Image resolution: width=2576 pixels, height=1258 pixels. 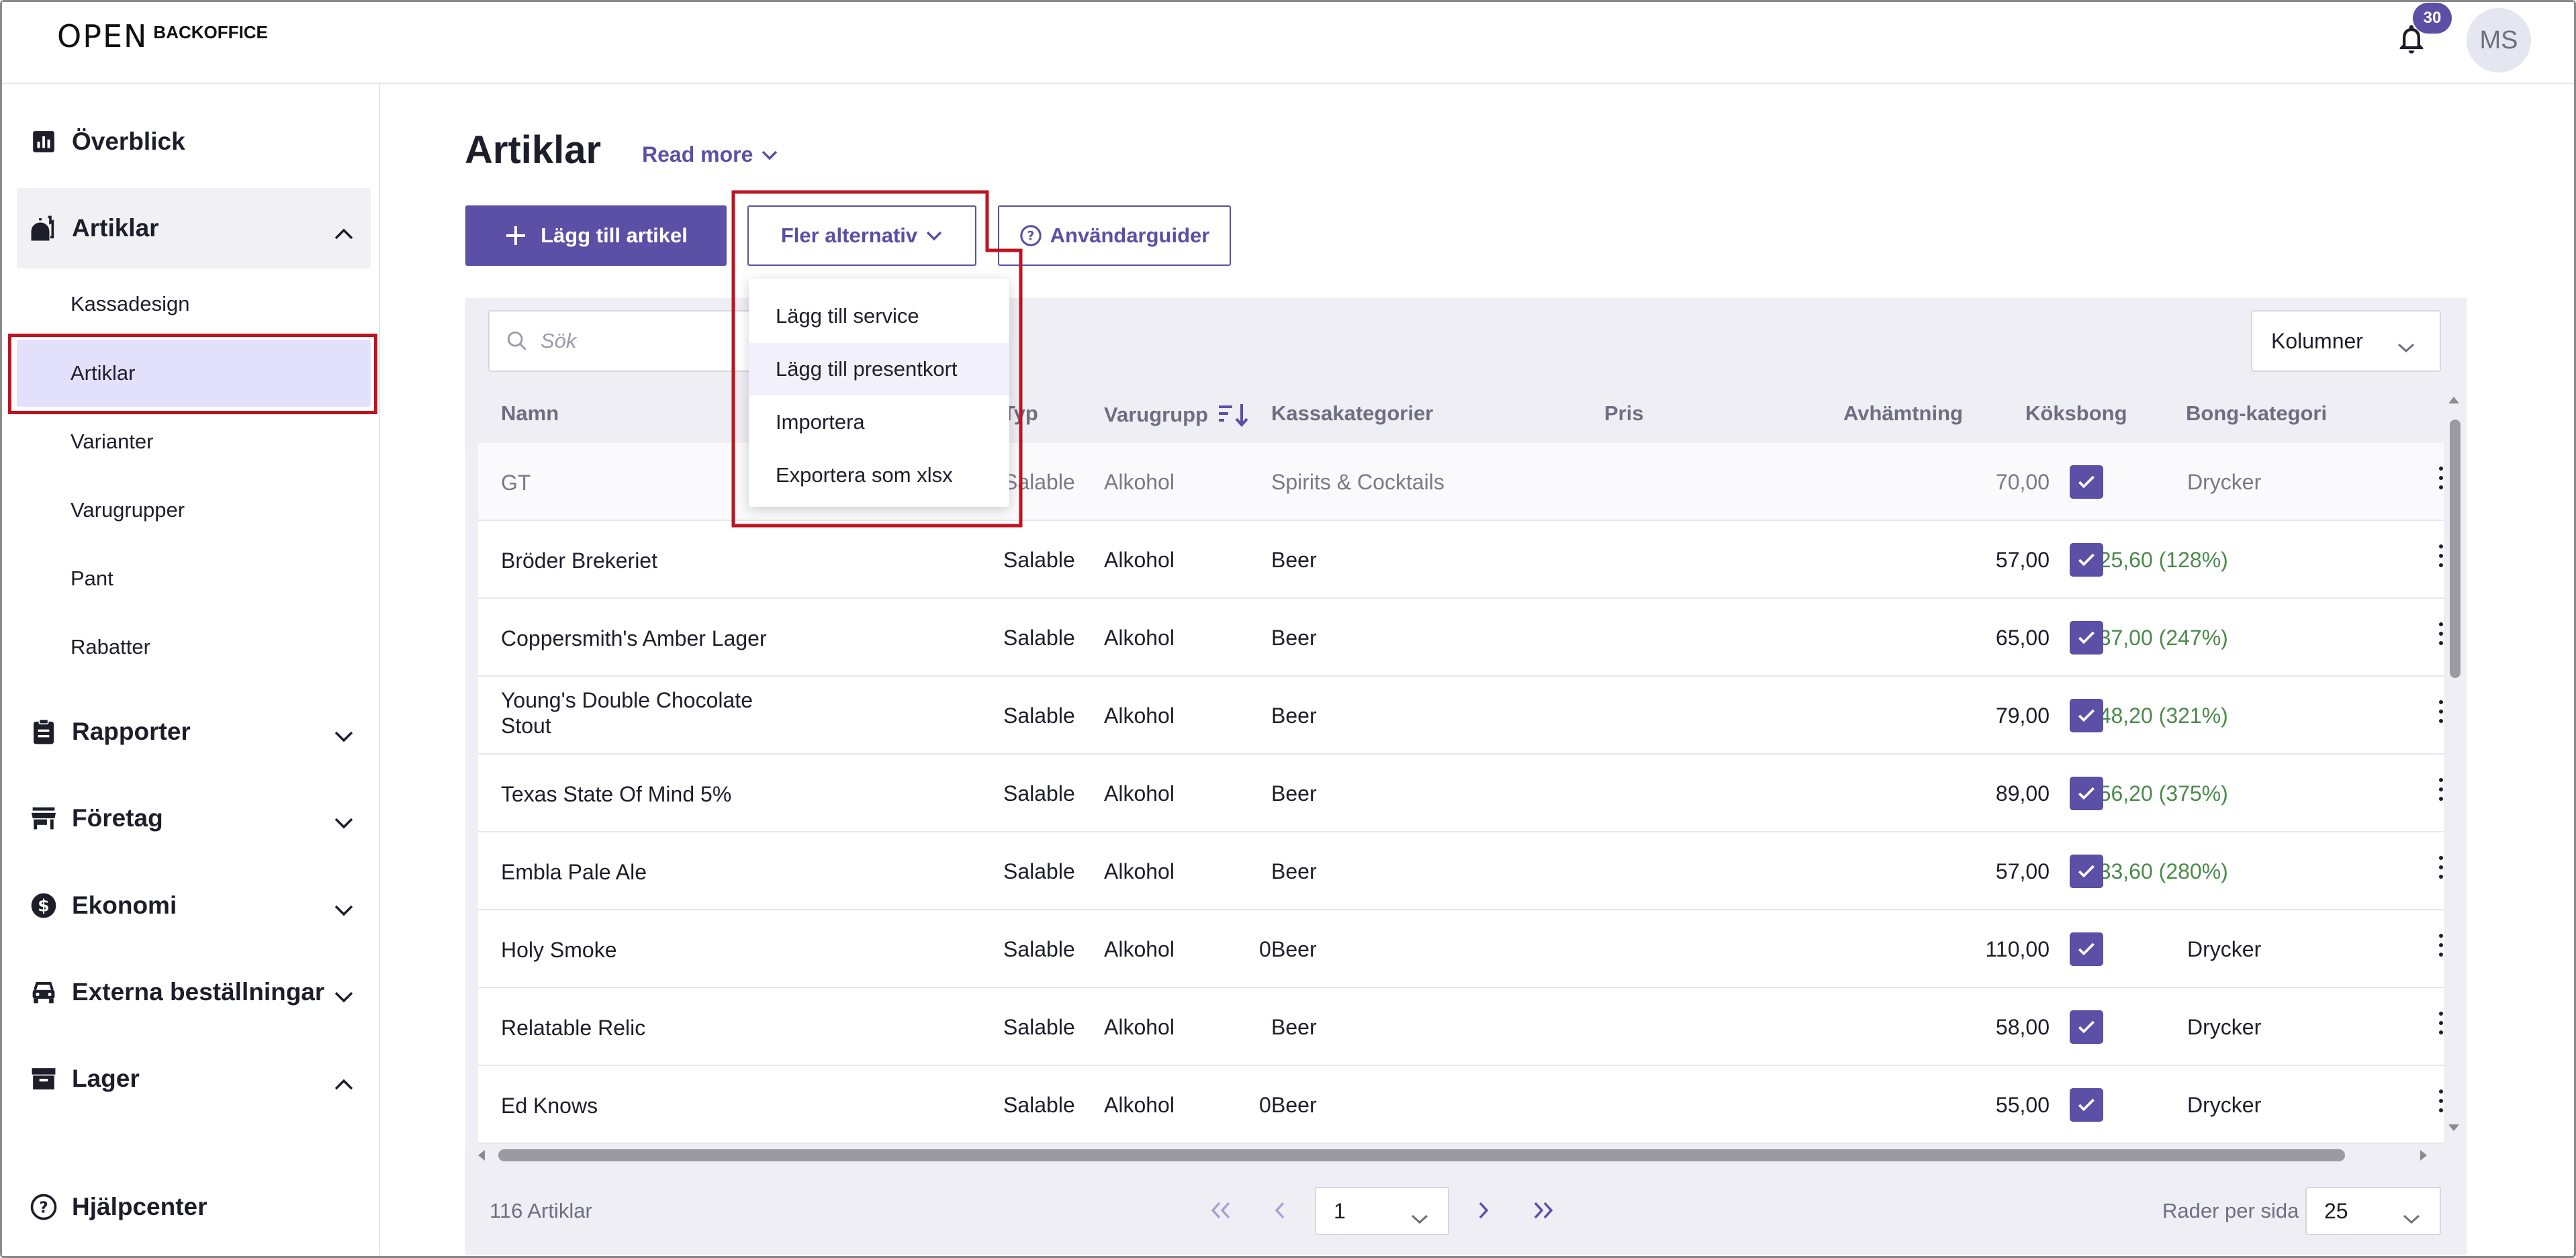 What do you see at coordinates (103, 373) in the screenshot?
I see `sidebar-subitem-label: Artiklar` at bounding box center [103, 373].